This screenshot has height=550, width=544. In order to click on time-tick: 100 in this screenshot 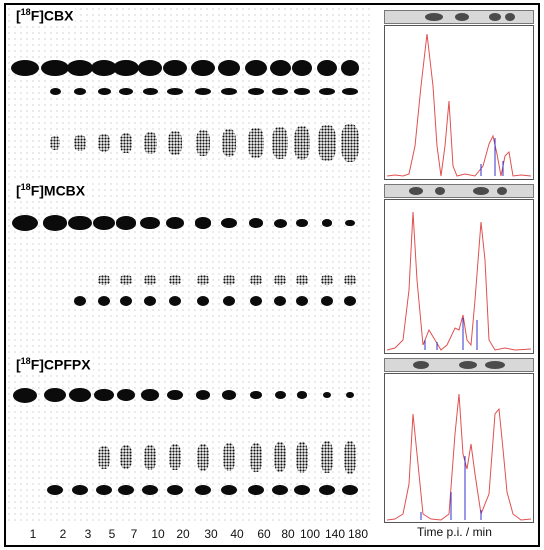, I will do `click(310, 534)`.